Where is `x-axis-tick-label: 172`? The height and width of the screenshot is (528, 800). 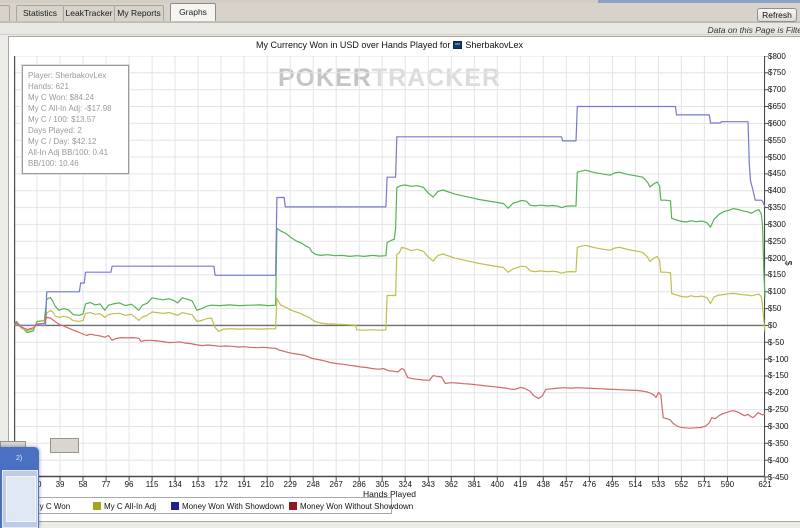
x-axis-tick-label: 172 is located at coordinates (221, 484).